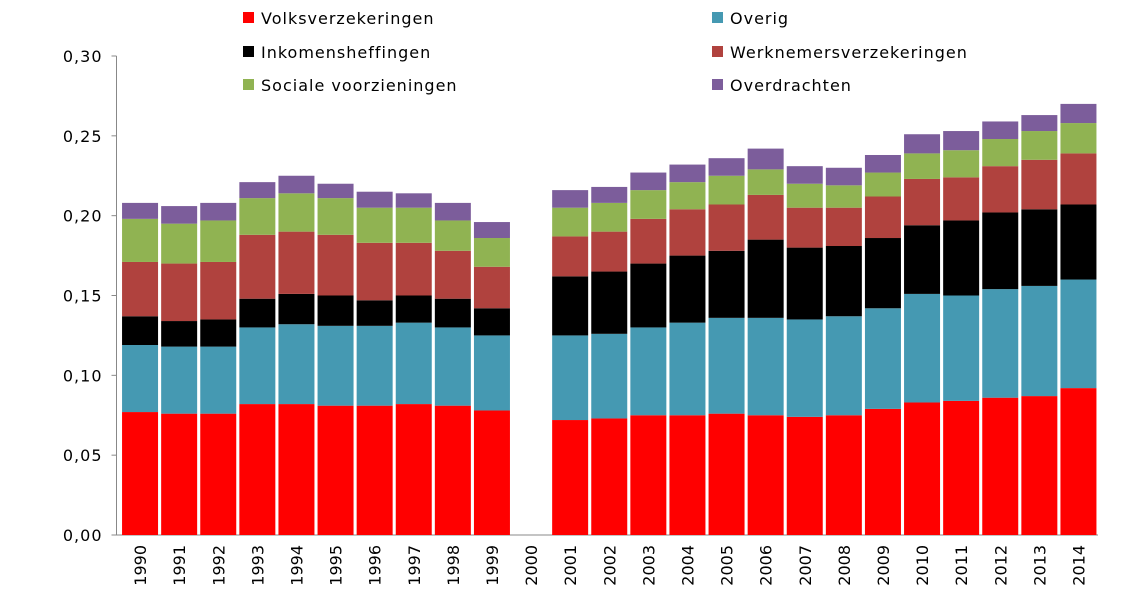  What do you see at coordinates (492, 565) in the screenshot?
I see `x-tick-label: 1999` at bounding box center [492, 565].